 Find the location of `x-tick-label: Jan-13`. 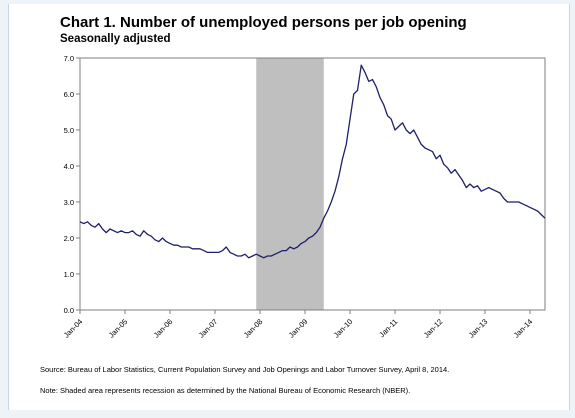

x-tick-label: Jan-13 is located at coordinates (478, 328).